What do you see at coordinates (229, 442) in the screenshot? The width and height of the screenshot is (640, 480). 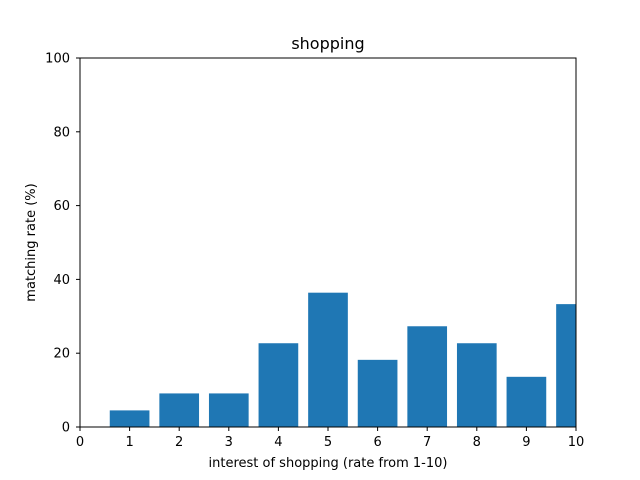 I see `x-tick-label: 3` at bounding box center [229, 442].